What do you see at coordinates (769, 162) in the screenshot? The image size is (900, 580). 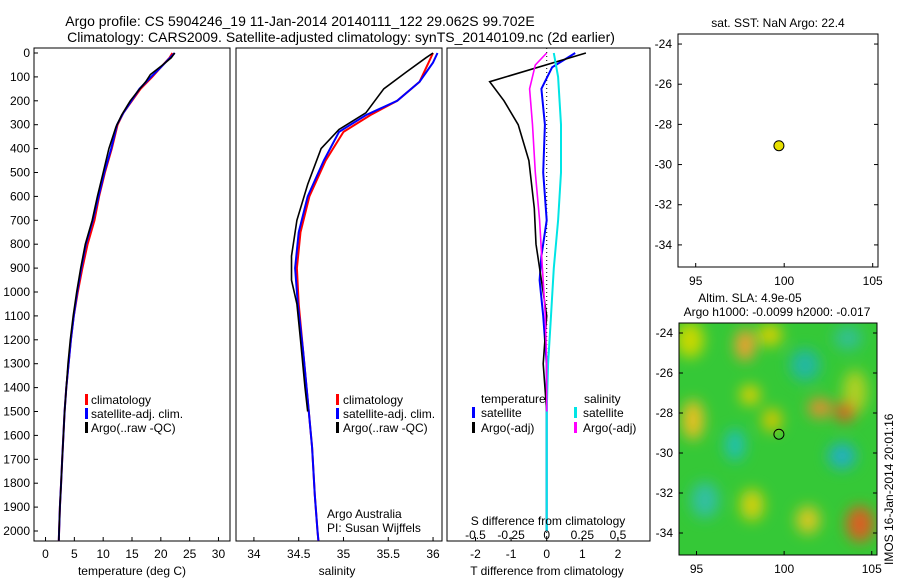 I see `sst-map-axes: -24 -26 -28 -30 -32 -34 95 100 105` at bounding box center [769, 162].